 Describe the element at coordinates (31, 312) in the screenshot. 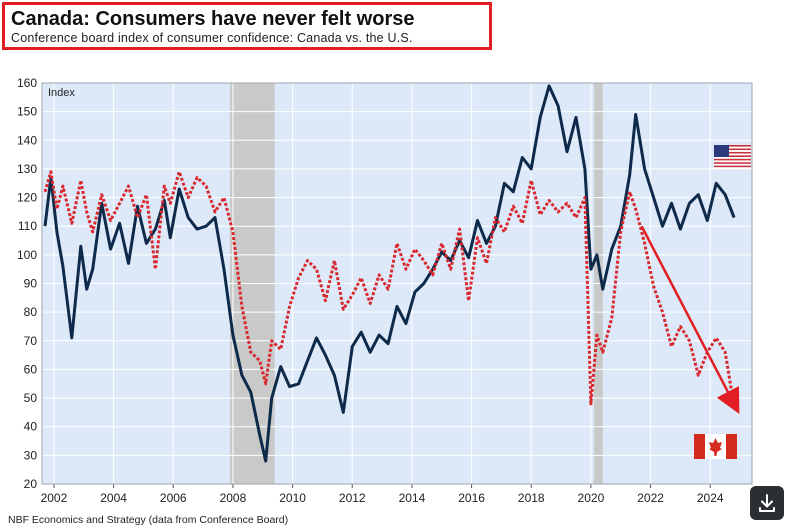

I see `y-tick-label: 80` at that location.